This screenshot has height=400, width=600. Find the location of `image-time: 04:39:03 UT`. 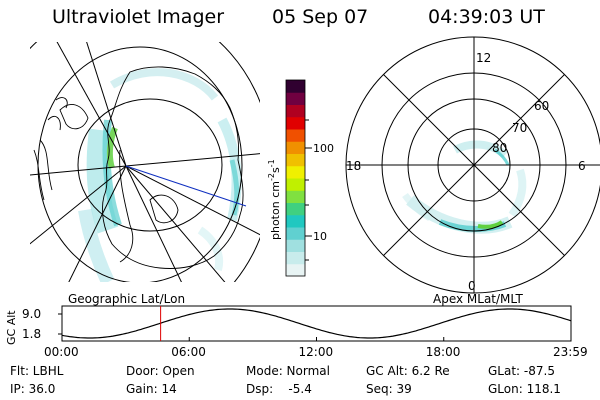

image-time: 04:39:03 UT is located at coordinates (486, 17).